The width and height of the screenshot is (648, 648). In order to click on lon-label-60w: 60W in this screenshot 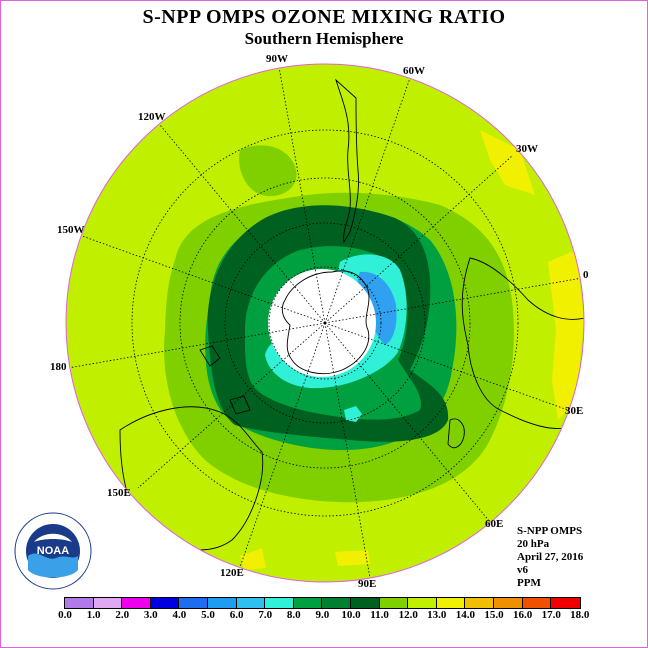, I will do `click(414, 71)`.